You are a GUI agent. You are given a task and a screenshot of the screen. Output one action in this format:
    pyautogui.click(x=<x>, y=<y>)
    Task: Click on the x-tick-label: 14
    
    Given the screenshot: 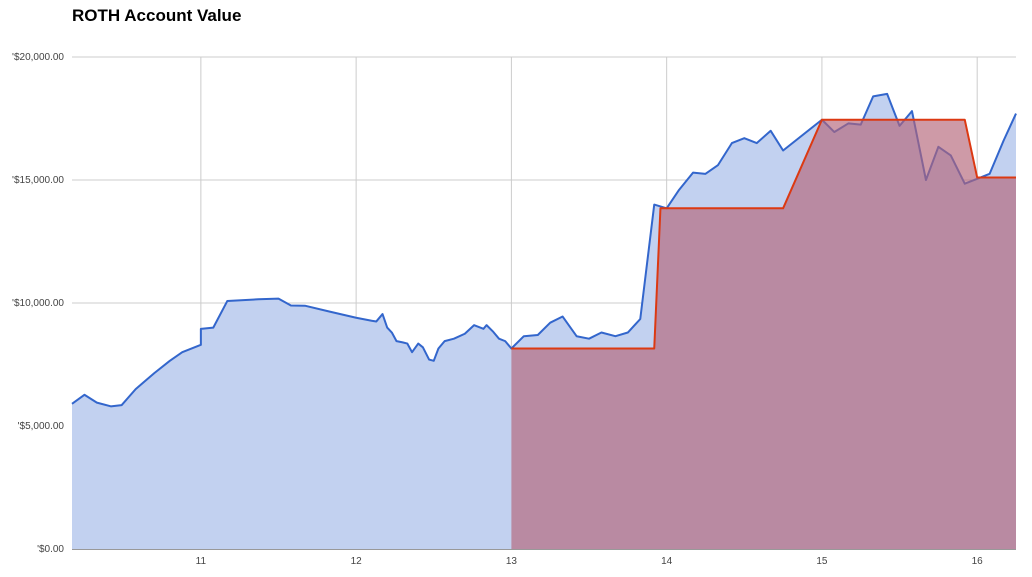 What is the action you would take?
    pyautogui.click(x=667, y=561)
    